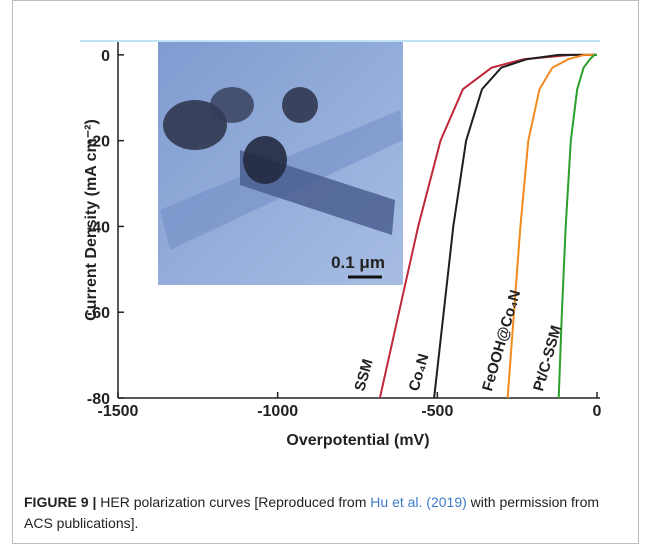  What do you see at coordinates (419, 372) in the screenshot?
I see `legend-label: Co₄N` at bounding box center [419, 372].